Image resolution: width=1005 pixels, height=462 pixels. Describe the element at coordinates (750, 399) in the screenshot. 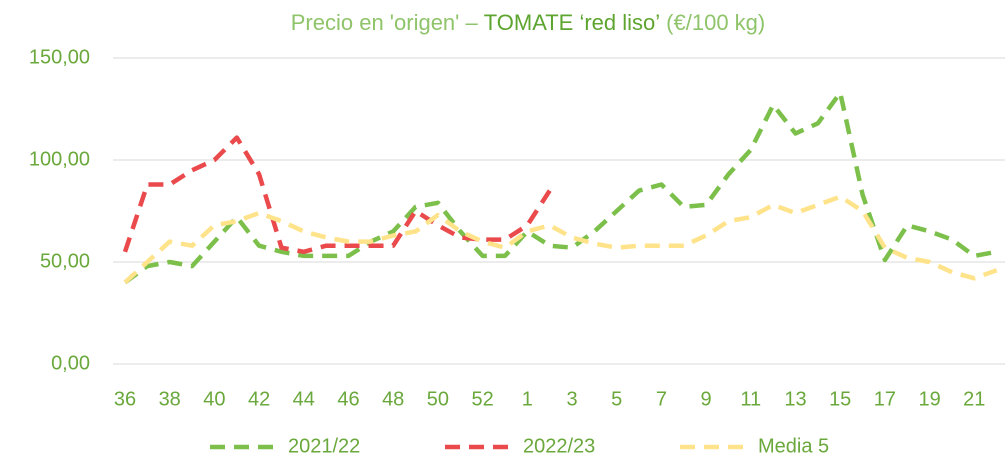

I see `x-tick-label: 11` at that location.